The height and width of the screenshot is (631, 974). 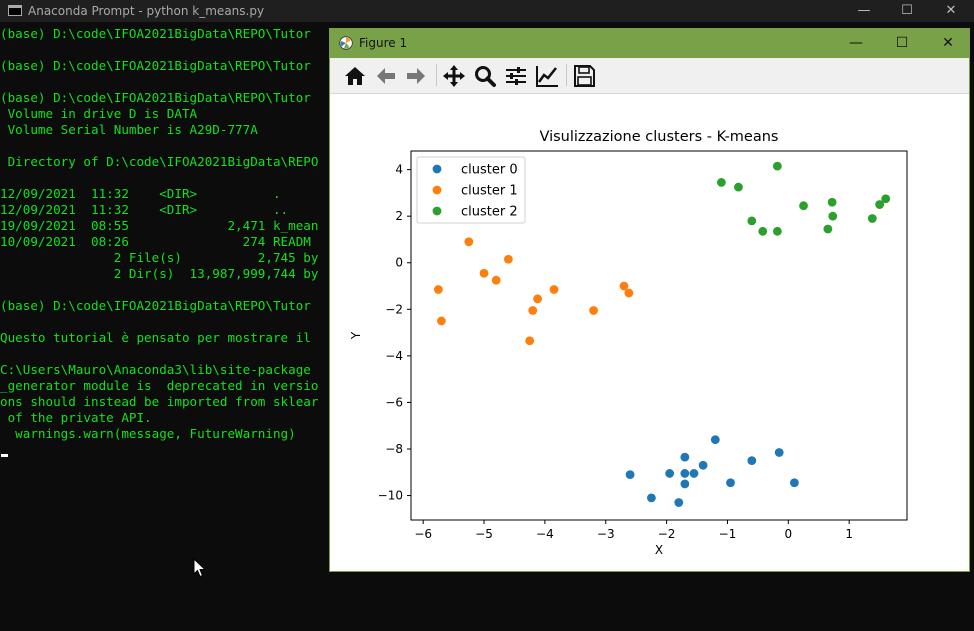 I want to click on legend-label: cluster 1, so click(x=489, y=191).